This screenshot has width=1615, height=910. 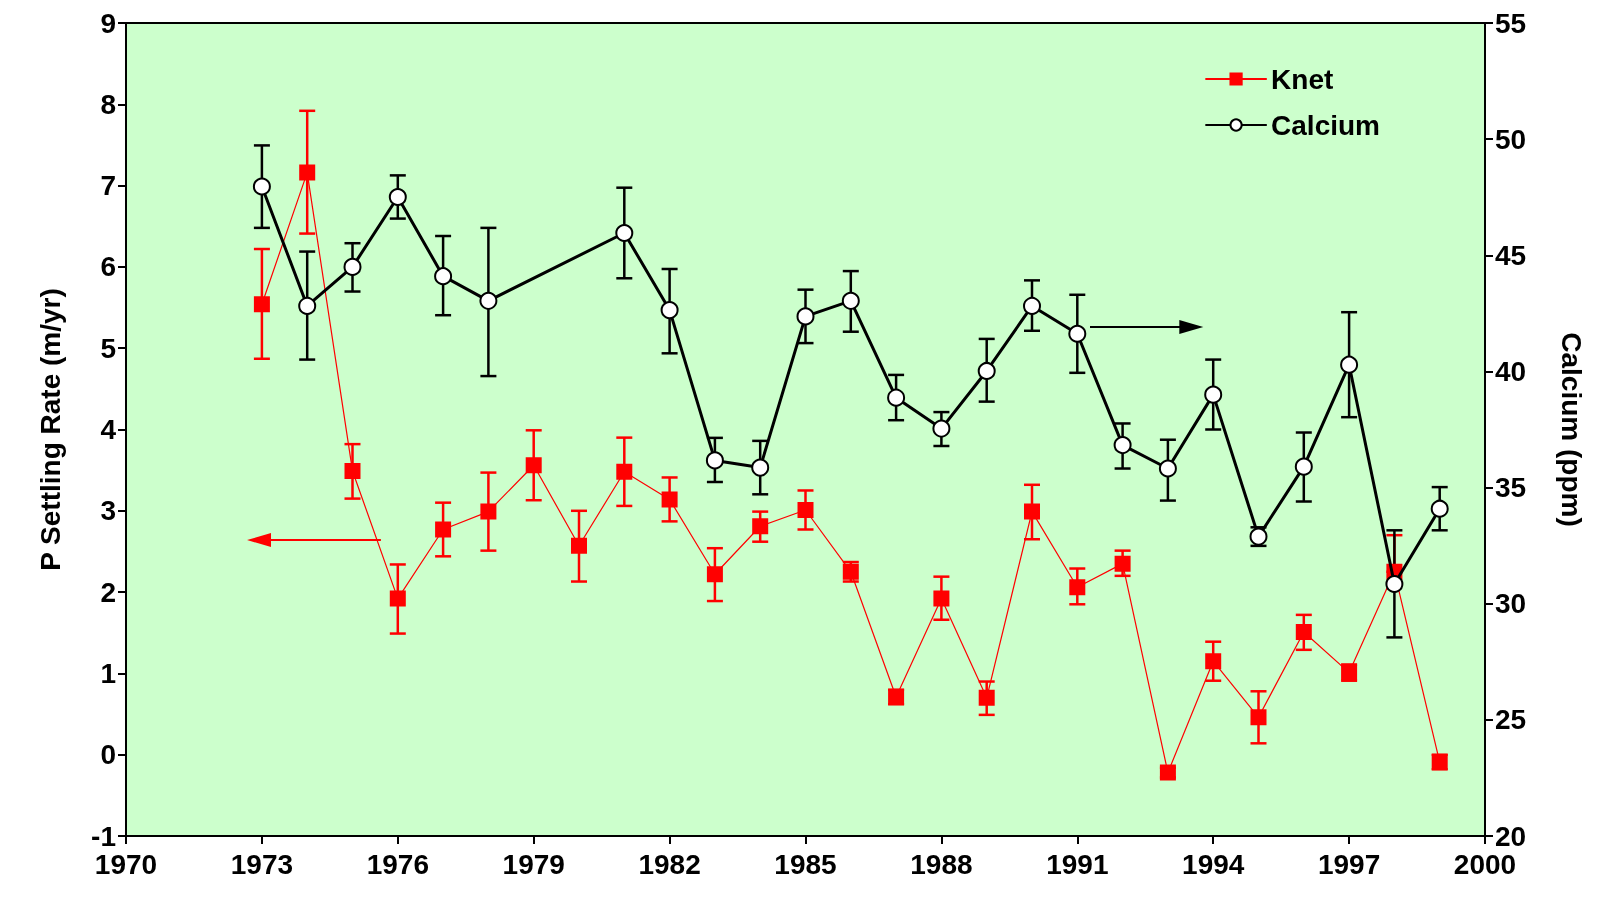 What do you see at coordinates (108, 592) in the screenshot?
I see `y-tick-label: 2` at bounding box center [108, 592].